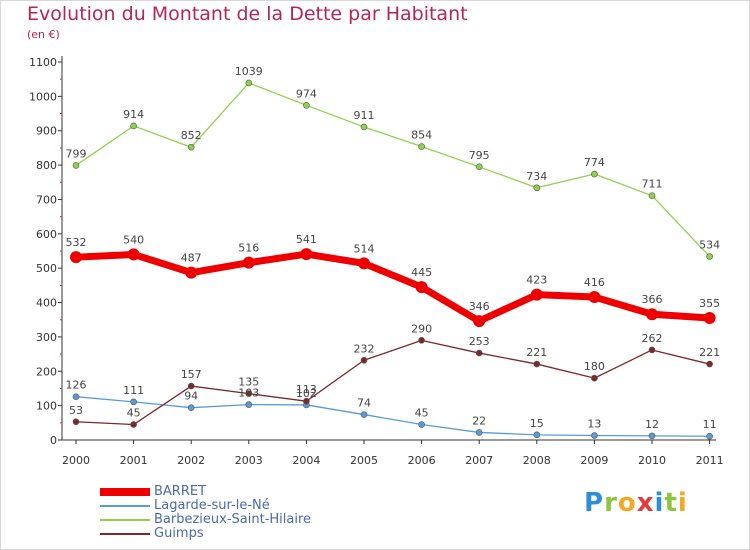 This screenshot has height=550, width=750. What do you see at coordinates (191, 374) in the screenshot?
I see `data-label: 157` at bounding box center [191, 374].